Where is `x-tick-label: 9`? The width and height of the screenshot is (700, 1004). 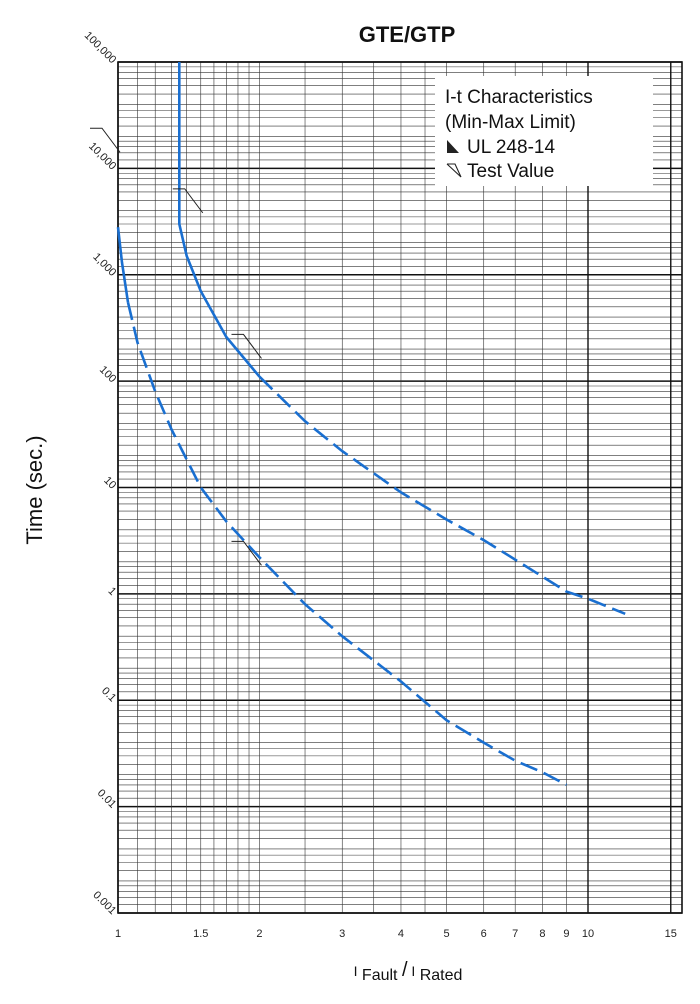 x-tick-label: 9 is located at coordinates (566, 934).